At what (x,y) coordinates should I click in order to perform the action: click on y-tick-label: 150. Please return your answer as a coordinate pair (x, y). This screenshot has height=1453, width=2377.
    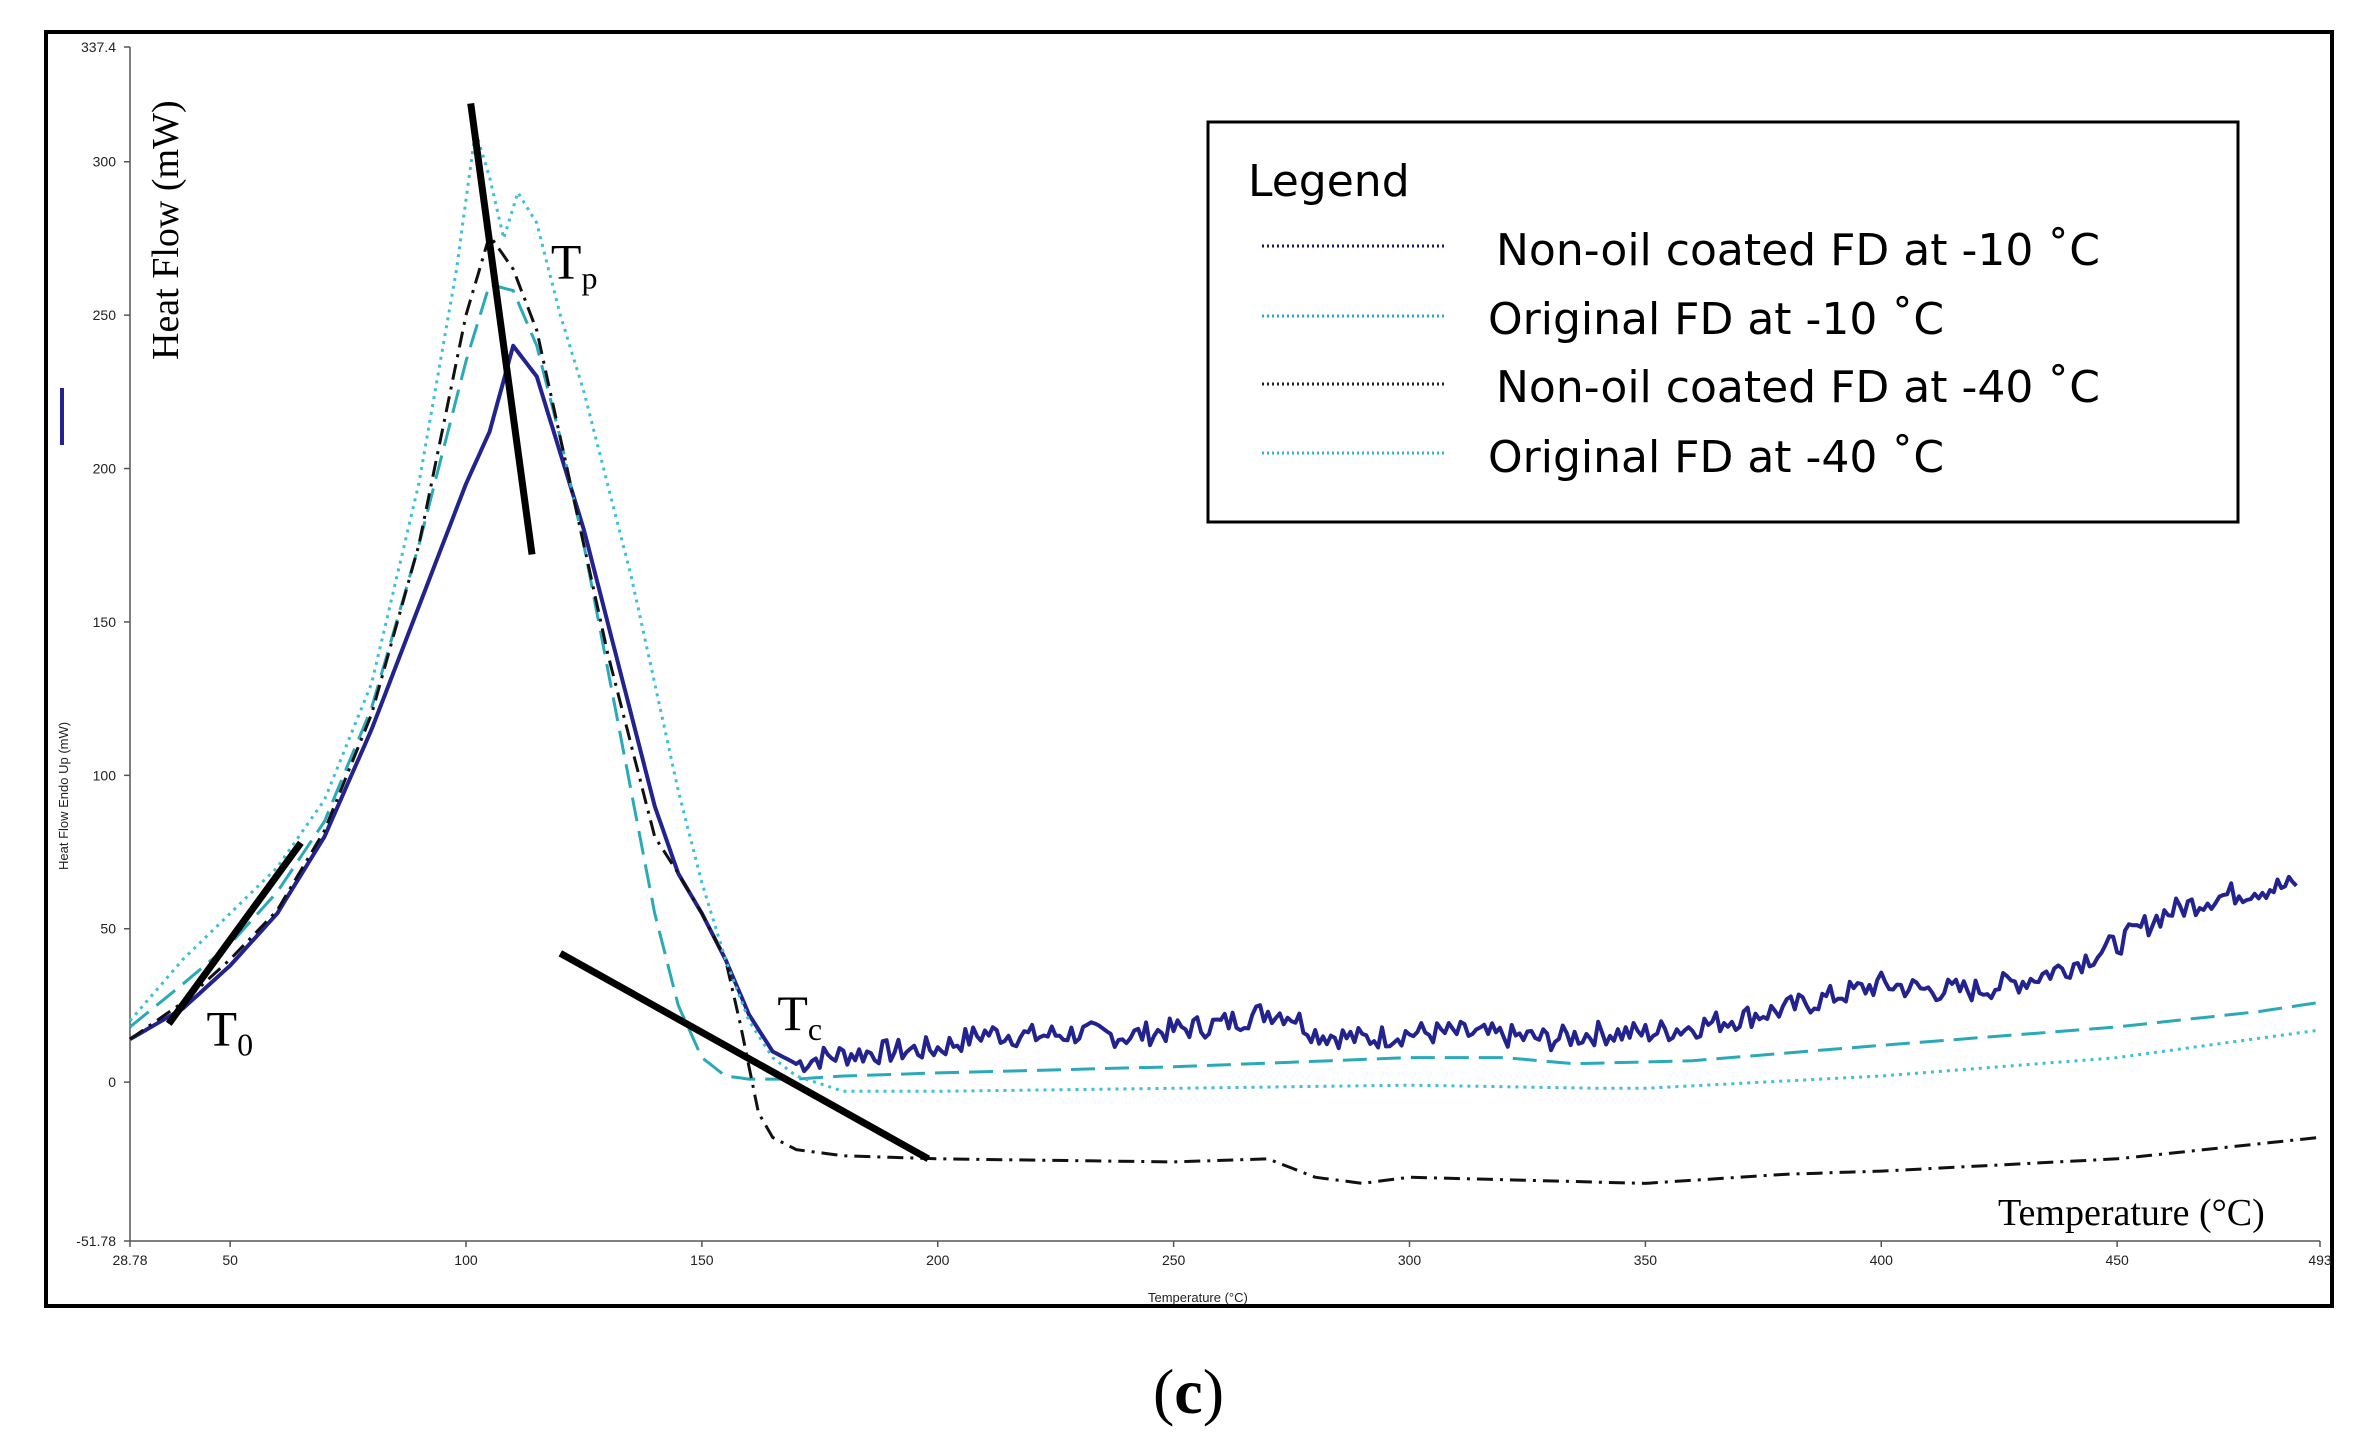
    Looking at the image, I should click on (105, 622).